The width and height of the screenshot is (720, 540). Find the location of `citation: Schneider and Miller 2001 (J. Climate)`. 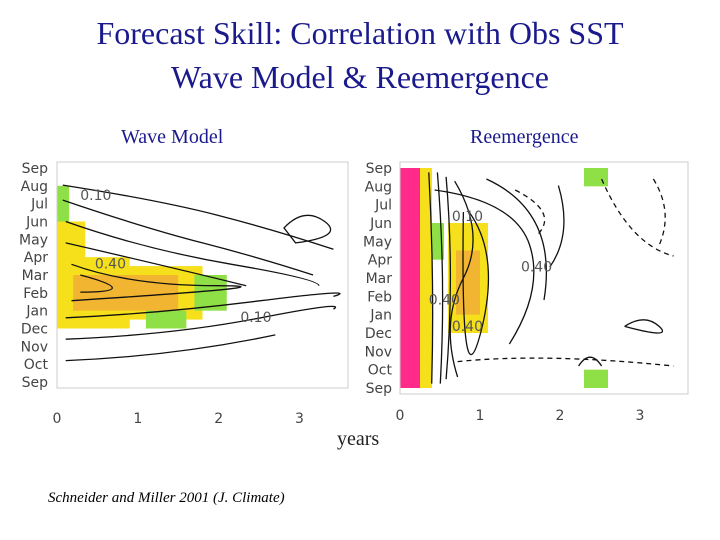

citation: Schneider and Miller 2001 (J. Climate) is located at coordinates (166, 498).